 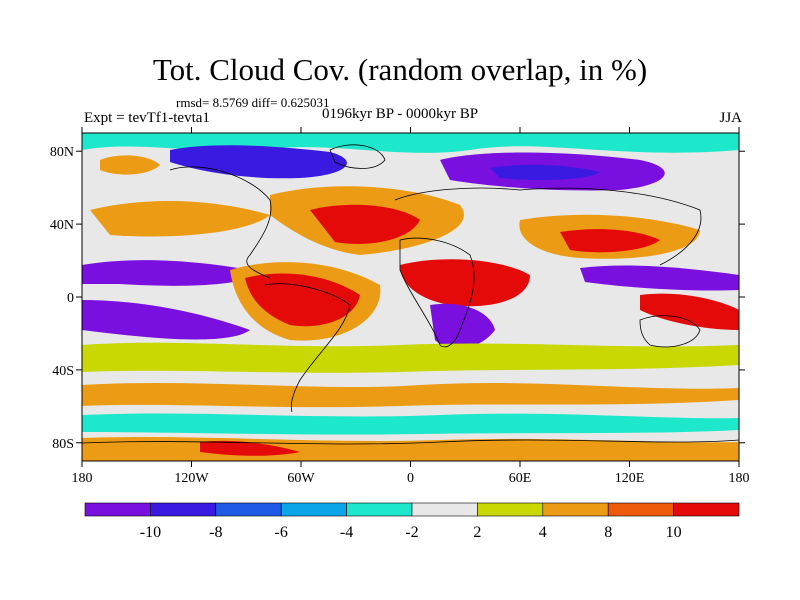 What do you see at coordinates (365, 224) in the screenshot?
I see `field-natl-red` at bounding box center [365, 224].